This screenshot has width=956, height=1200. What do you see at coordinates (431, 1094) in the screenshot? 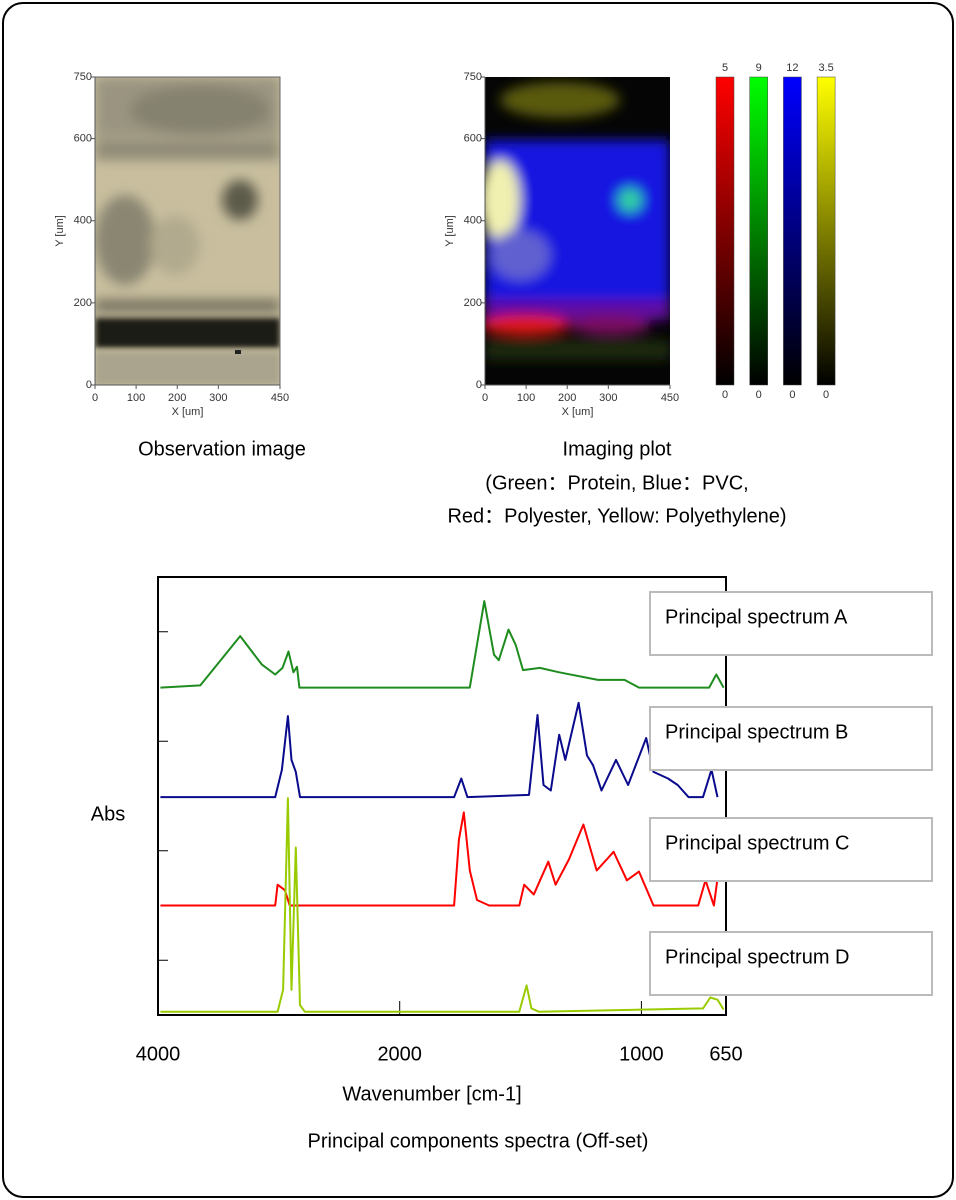
I see `x-axis-label: Wavenumber [cm-1]` at bounding box center [431, 1094].